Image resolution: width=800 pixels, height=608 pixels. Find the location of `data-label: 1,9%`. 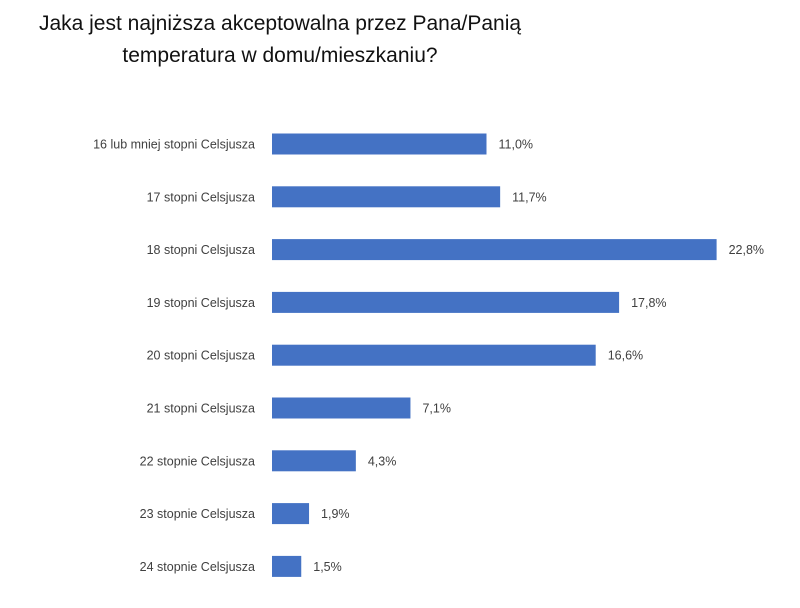

data-label: 1,9% is located at coordinates (335, 514).